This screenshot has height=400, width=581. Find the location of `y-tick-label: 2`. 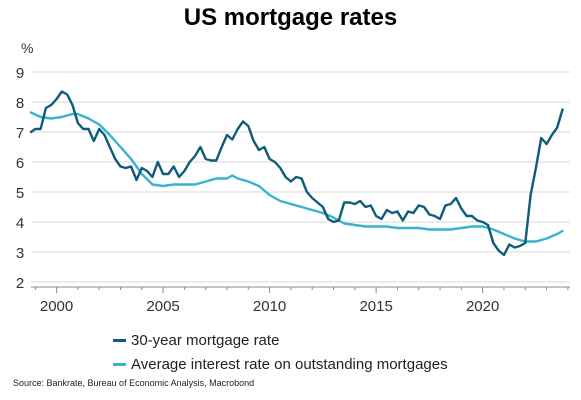

y-tick-label: 2 is located at coordinates (20, 283).